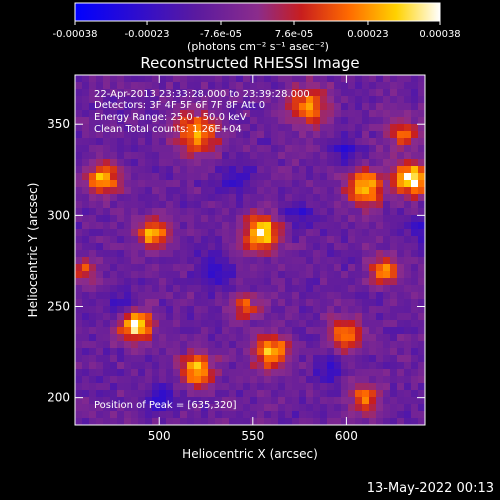 This screenshot has width=500, height=500. Describe the element at coordinates (367, 34) in the screenshot. I see `colorbar-tick-label: 0.00023` at that location.